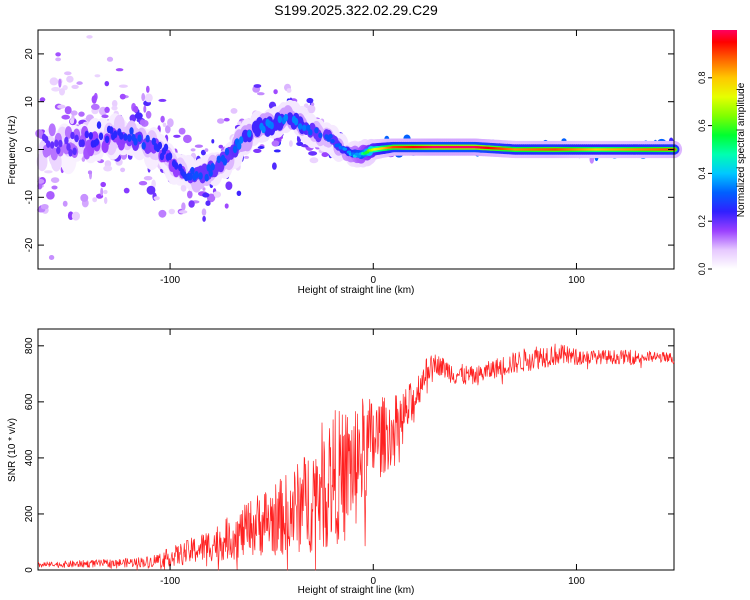 The height and width of the screenshot is (600, 750). Describe the element at coordinates (356, 10) in the screenshot. I see `chart-title: S199.2025.322.02.29.C29` at that location.